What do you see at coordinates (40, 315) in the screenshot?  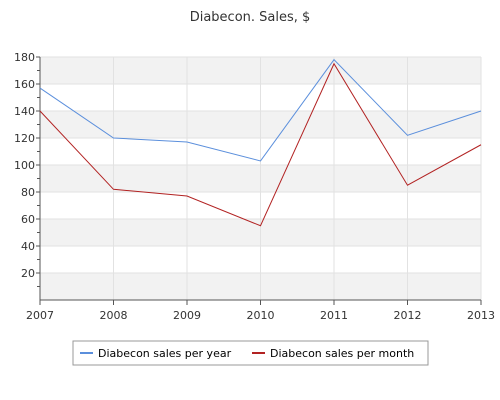 I see `x-tick-label: 2007` at bounding box center [40, 315].